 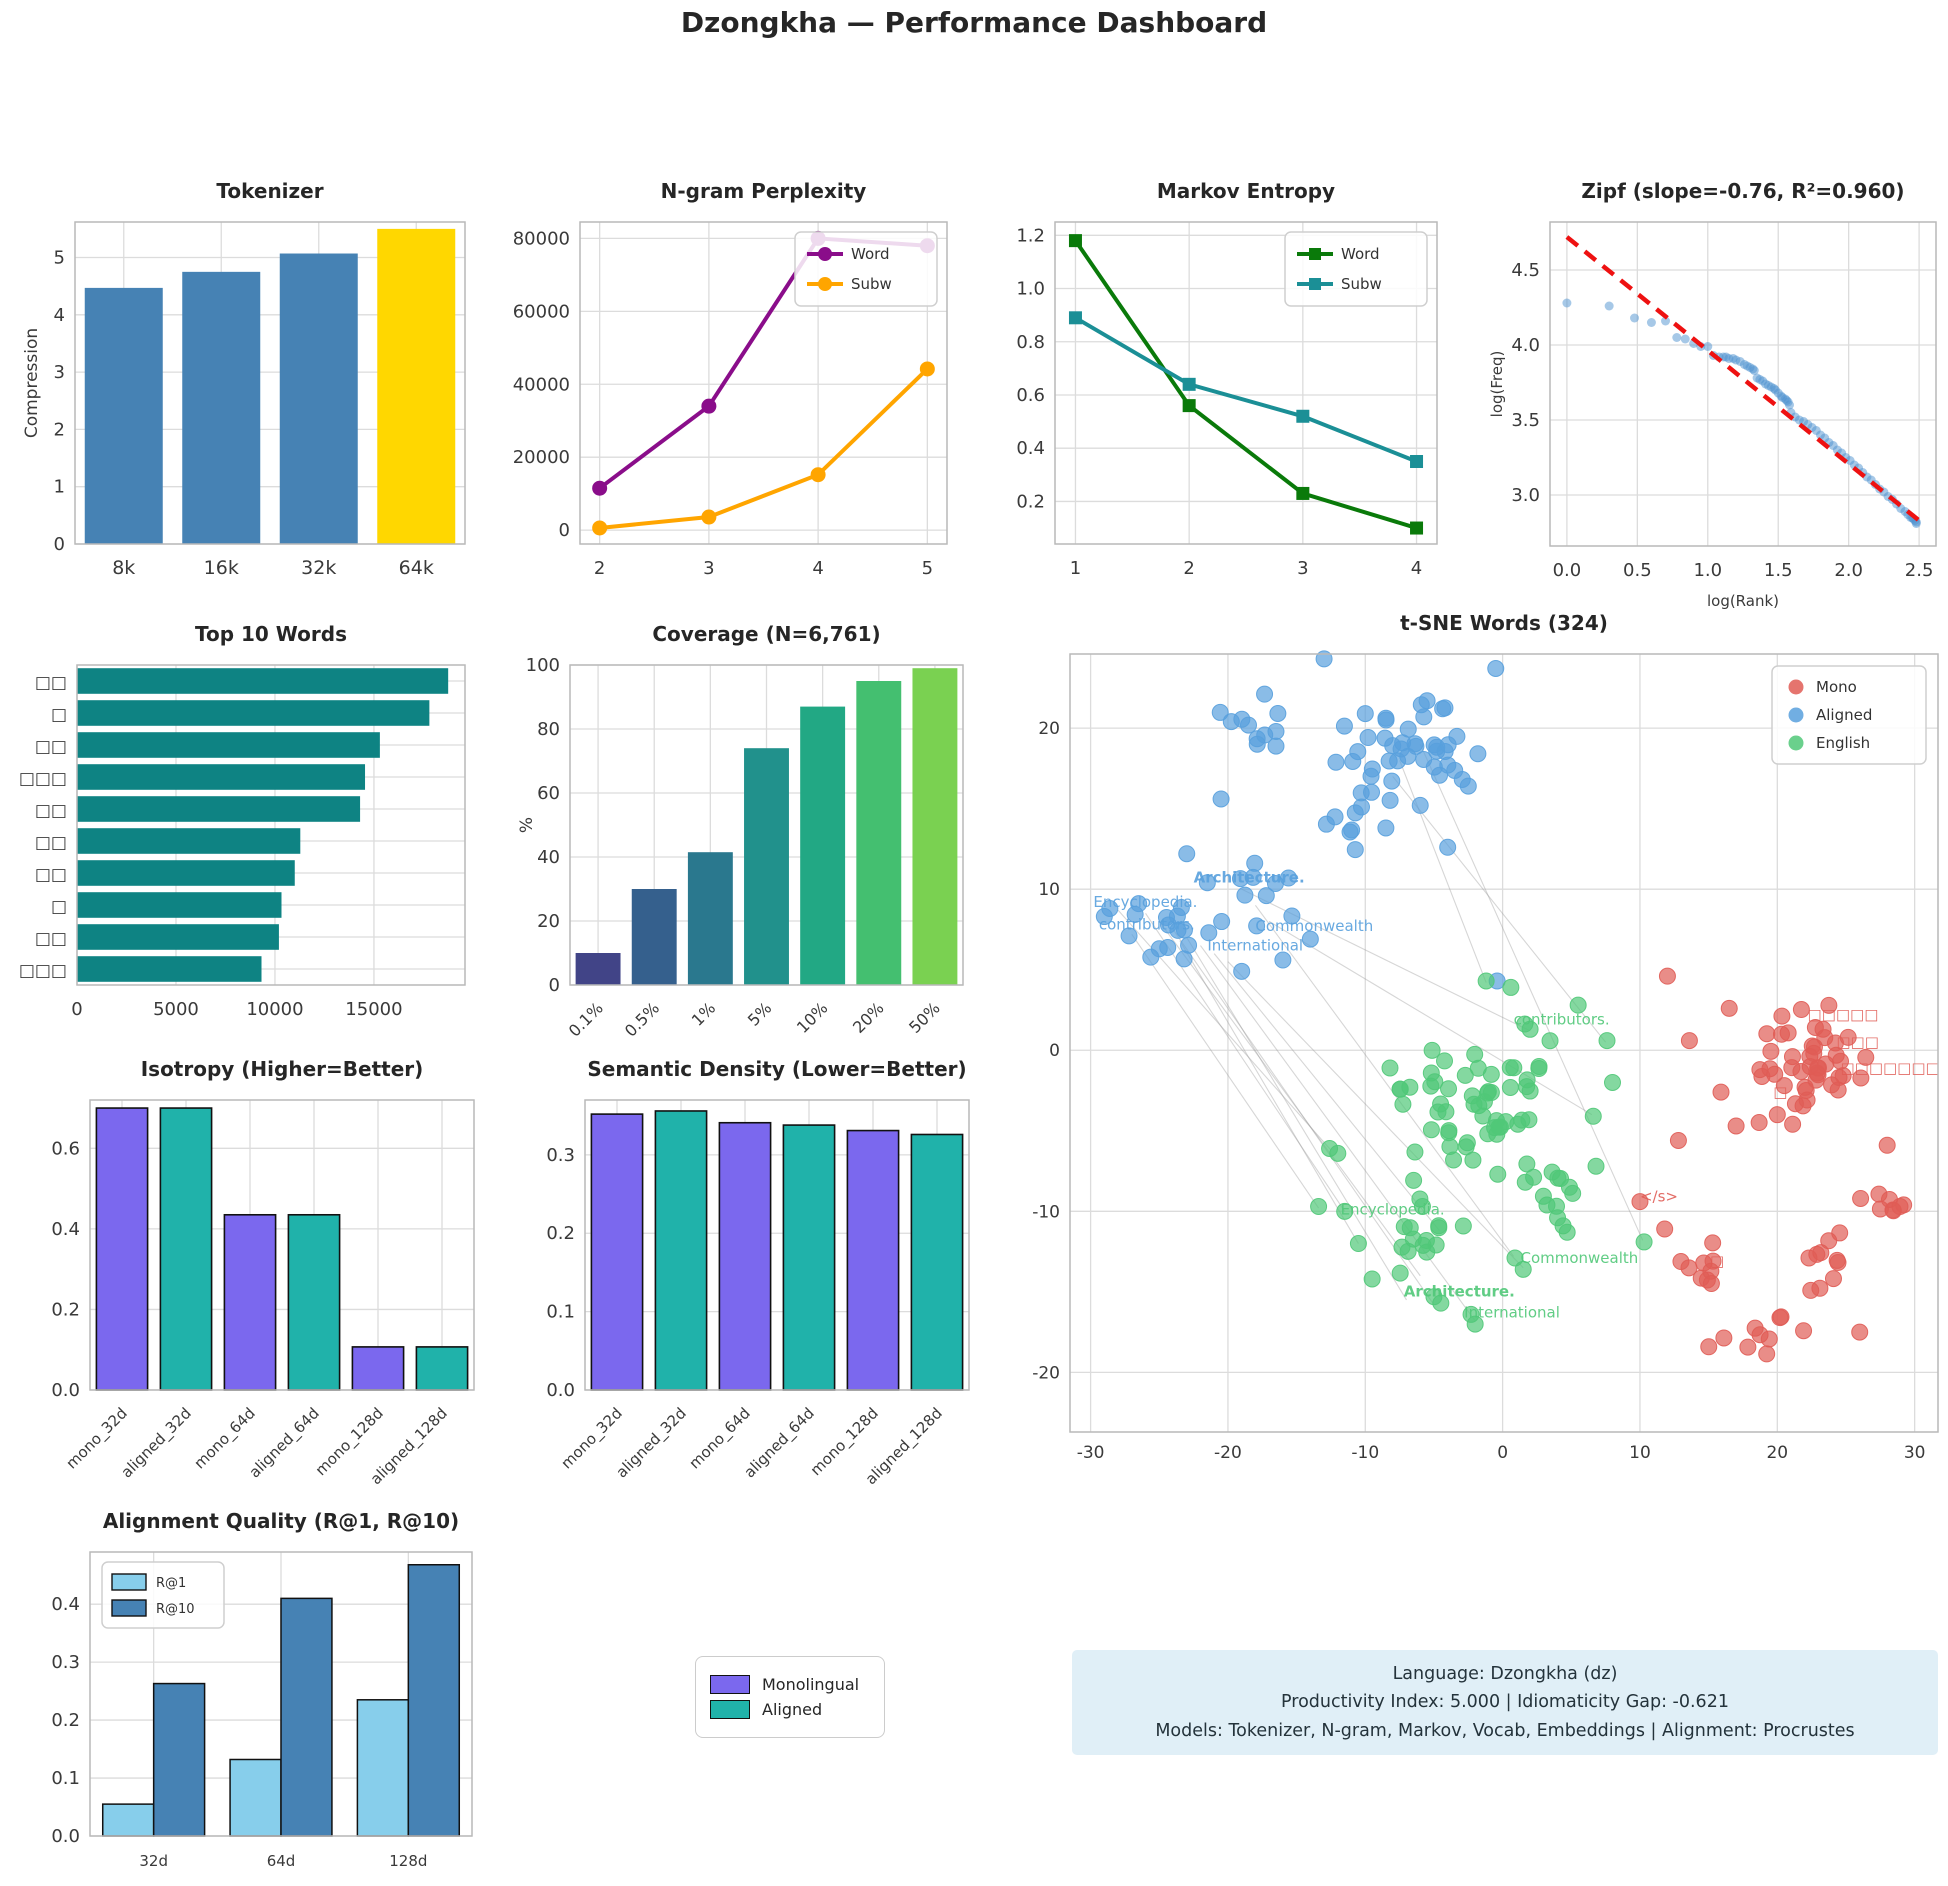 I want to click on svg-text: 40, so click(x=548, y=857).